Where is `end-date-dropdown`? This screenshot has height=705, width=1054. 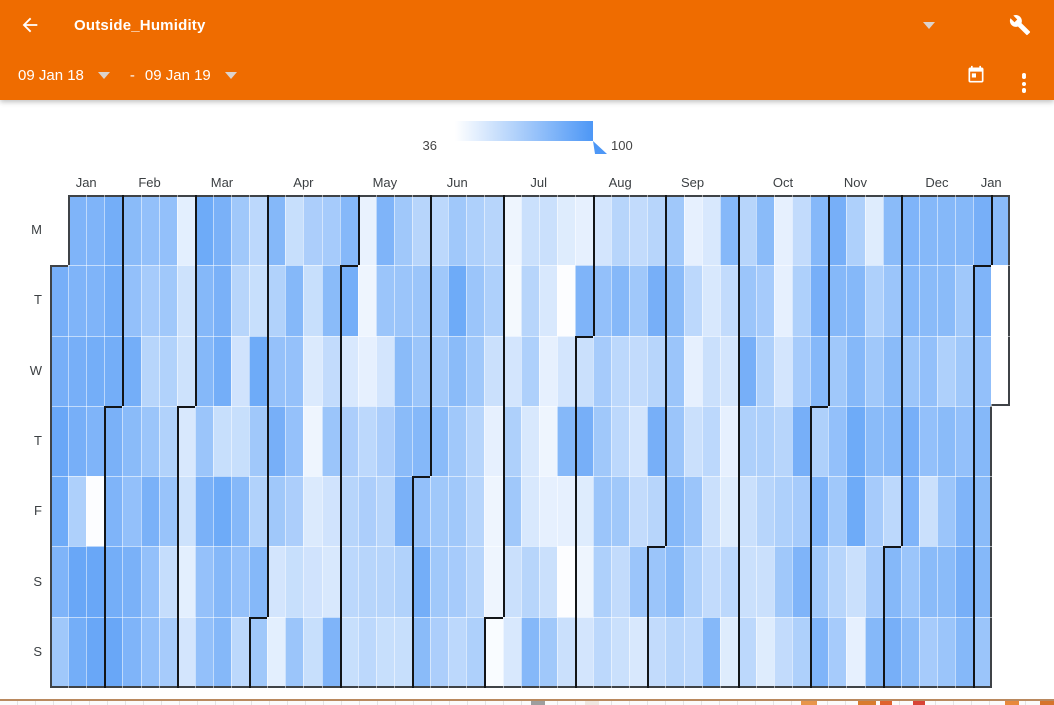
end-date-dropdown is located at coordinates (231, 75).